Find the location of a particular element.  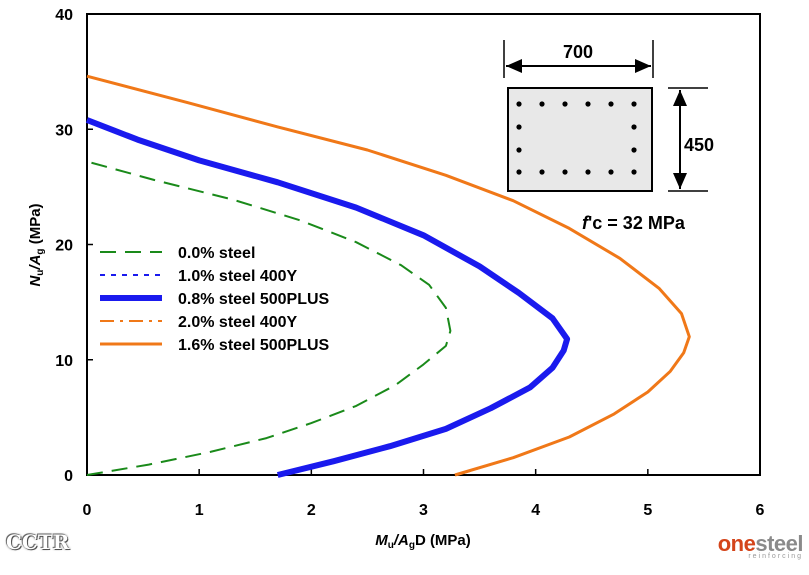

cross-section-diagram: 700 450 f'c = 32 MPa is located at coordinates (608, 136).